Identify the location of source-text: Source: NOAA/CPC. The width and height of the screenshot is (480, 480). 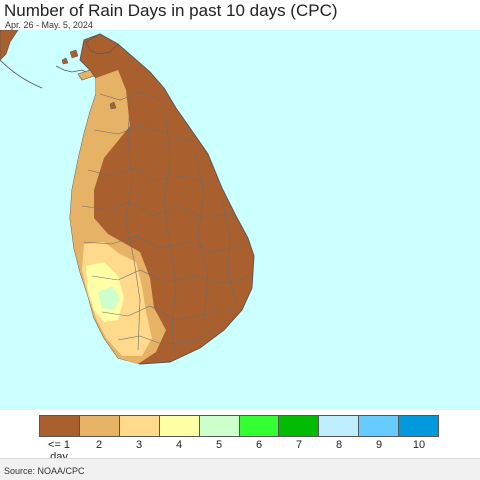
(44, 471).